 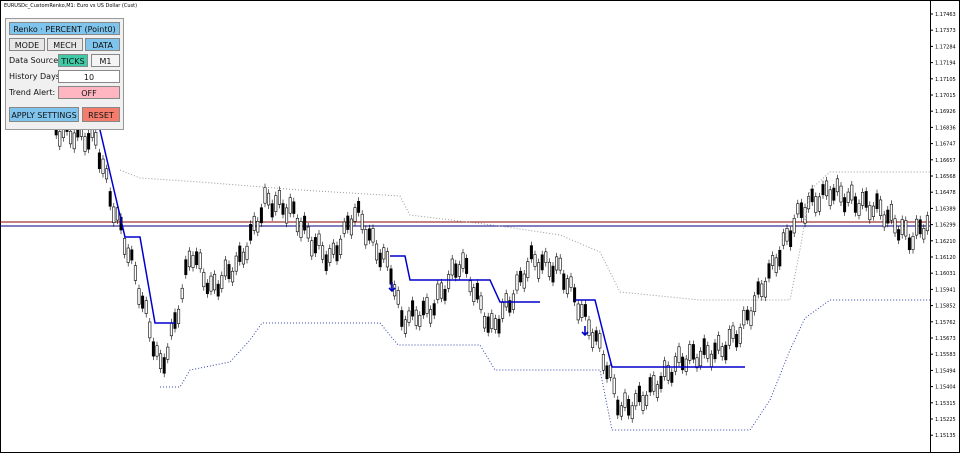 I want to click on option-button: TICKS, so click(x=73, y=60).